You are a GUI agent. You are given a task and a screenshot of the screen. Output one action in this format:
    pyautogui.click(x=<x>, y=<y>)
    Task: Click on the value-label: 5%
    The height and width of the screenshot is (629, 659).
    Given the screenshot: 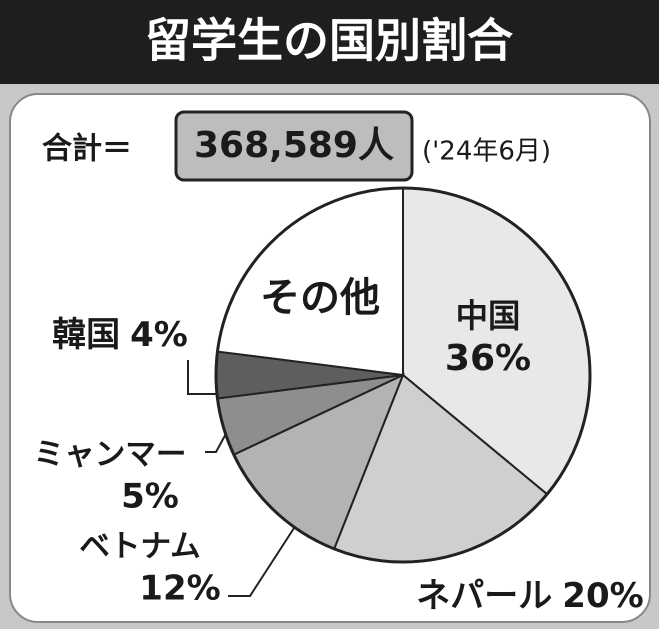 What is the action you would take?
    pyautogui.click(x=150, y=497)
    